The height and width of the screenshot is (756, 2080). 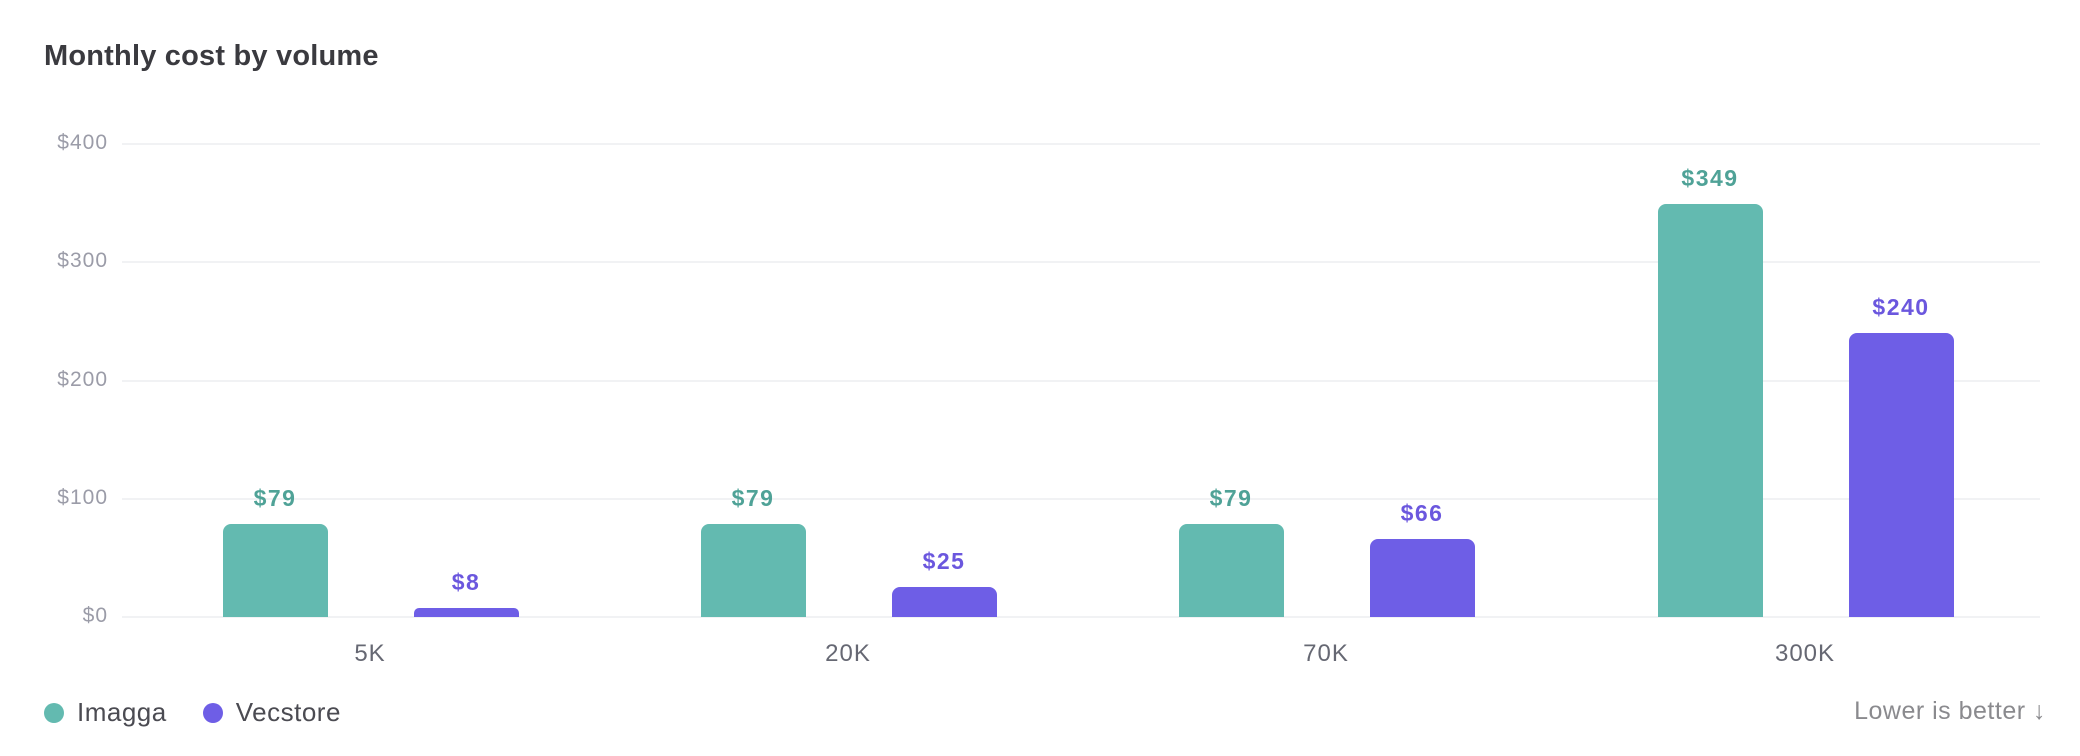 I want to click on bar-imagga-300k, so click(x=1710, y=410).